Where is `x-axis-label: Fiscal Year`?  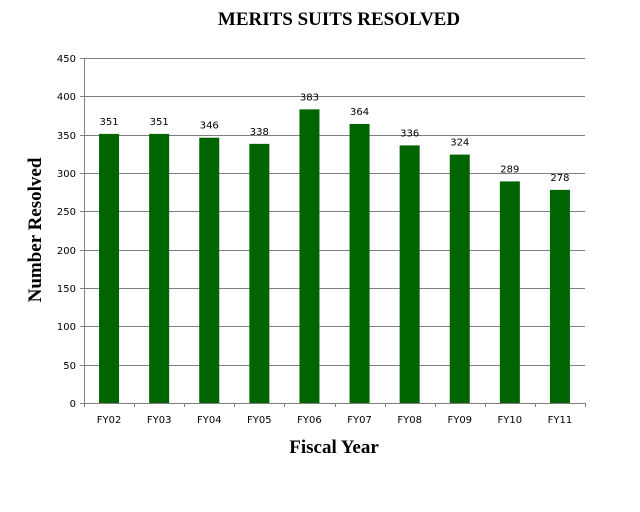 x-axis-label: Fiscal Year is located at coordinates (334, 447).